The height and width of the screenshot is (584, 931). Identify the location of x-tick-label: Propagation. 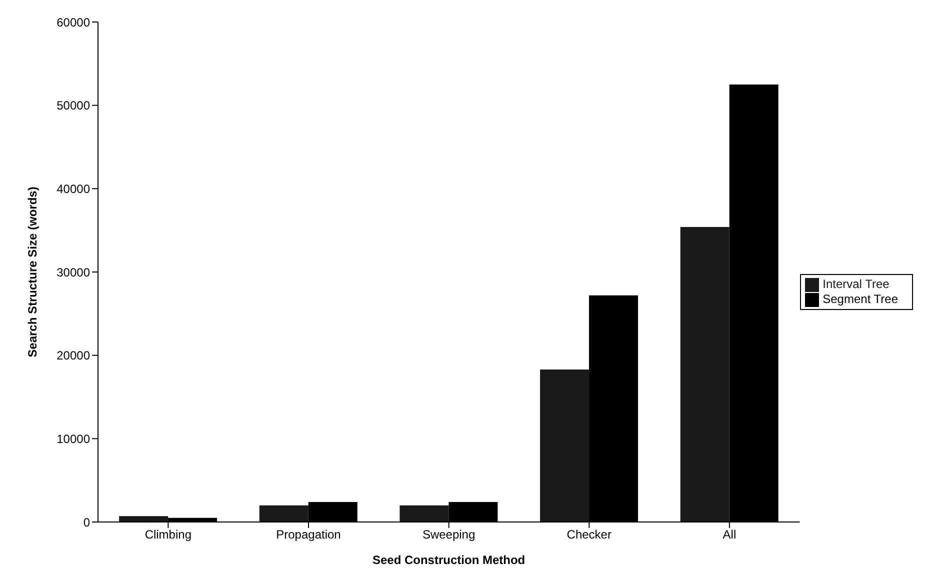
(308, 535).